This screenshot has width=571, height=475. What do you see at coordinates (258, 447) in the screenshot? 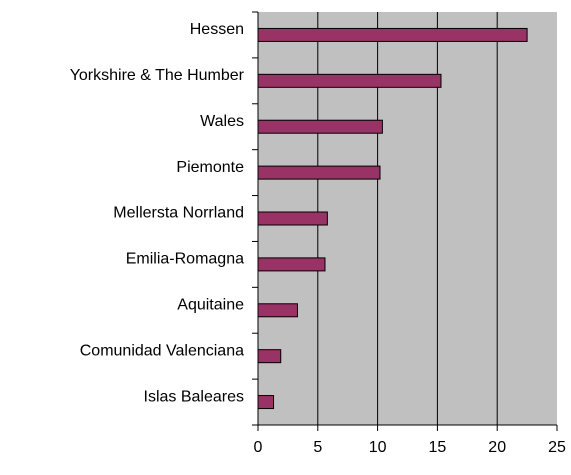
I see `x-tick-label: 0` at bounding box center [258, 447].